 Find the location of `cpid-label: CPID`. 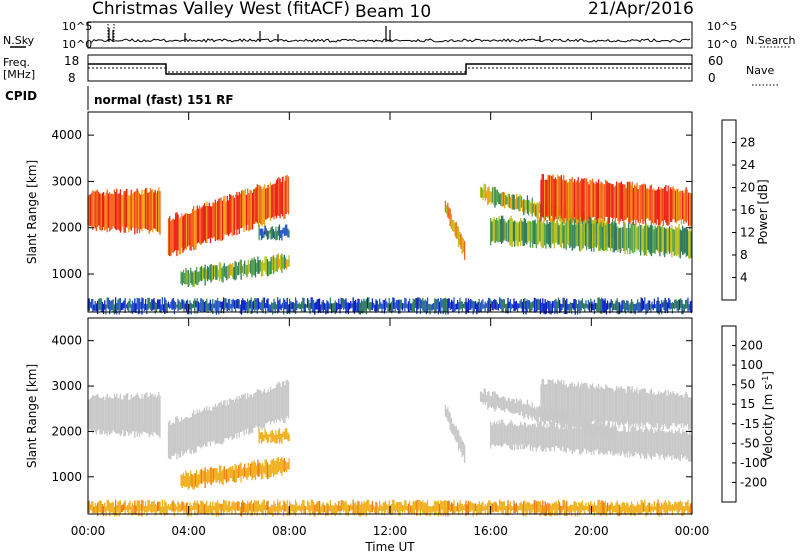

cpid-label: CPID is located at coordinates (21, 96).